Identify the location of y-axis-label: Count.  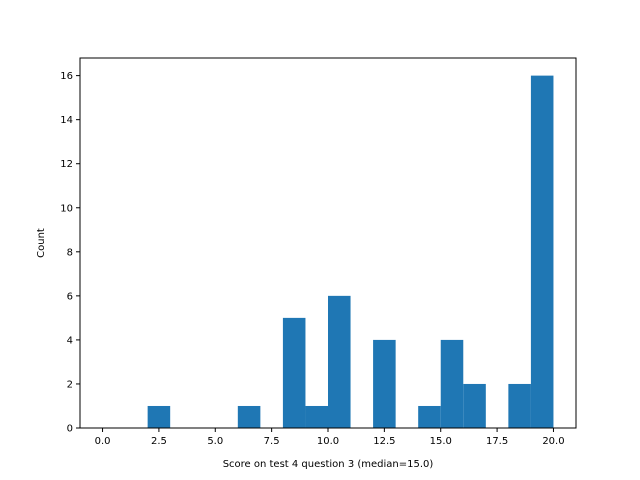
(41, 243).